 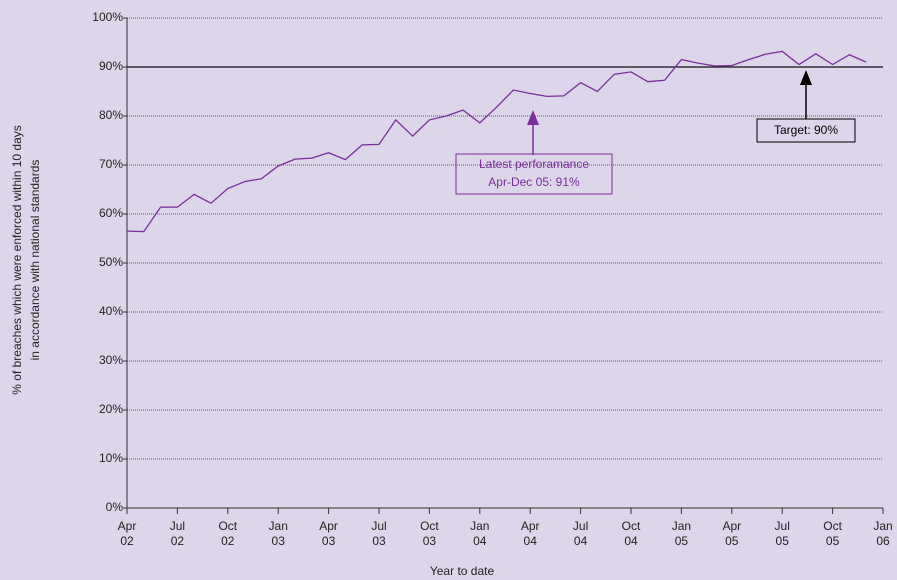 I want to click on y-tick-label: 60%, so click(x=111, y=213).